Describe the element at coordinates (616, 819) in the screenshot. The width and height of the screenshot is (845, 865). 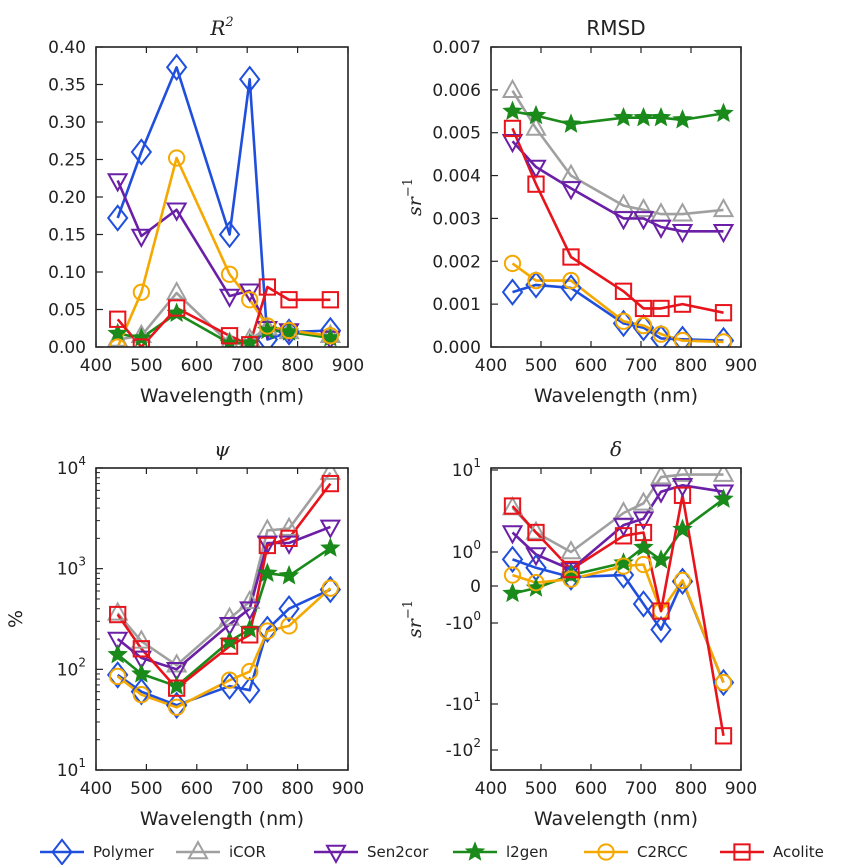
I see `x-axis-label: Wavelength (nm)` at that location.